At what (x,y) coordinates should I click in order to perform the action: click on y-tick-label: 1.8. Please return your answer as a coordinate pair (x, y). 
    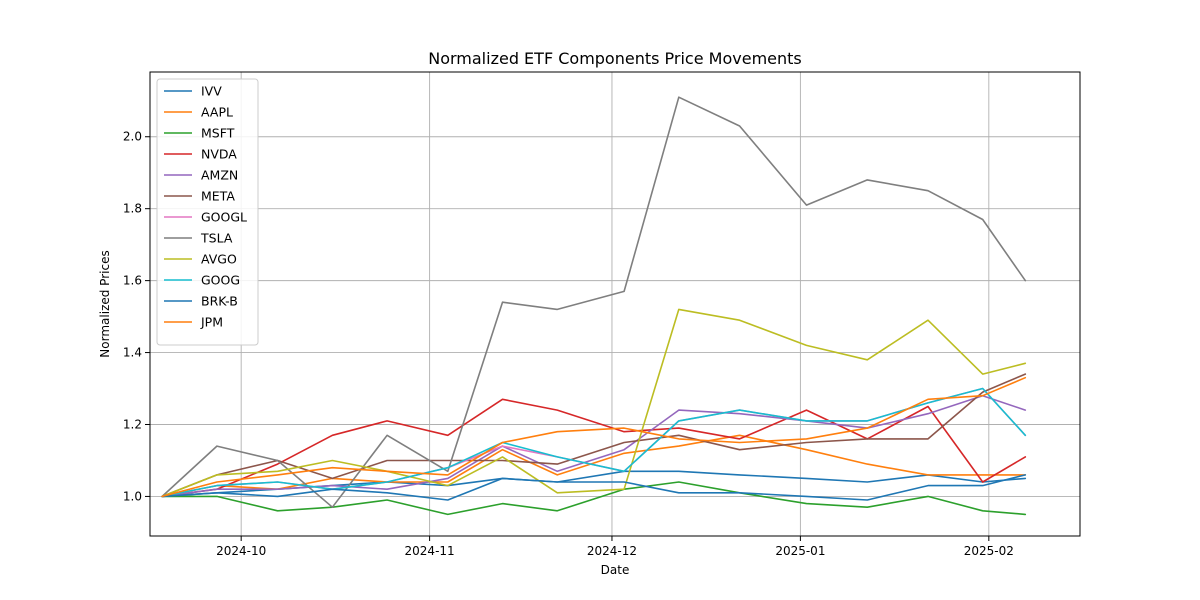
    Looking at the image, I should click on (132, 209).